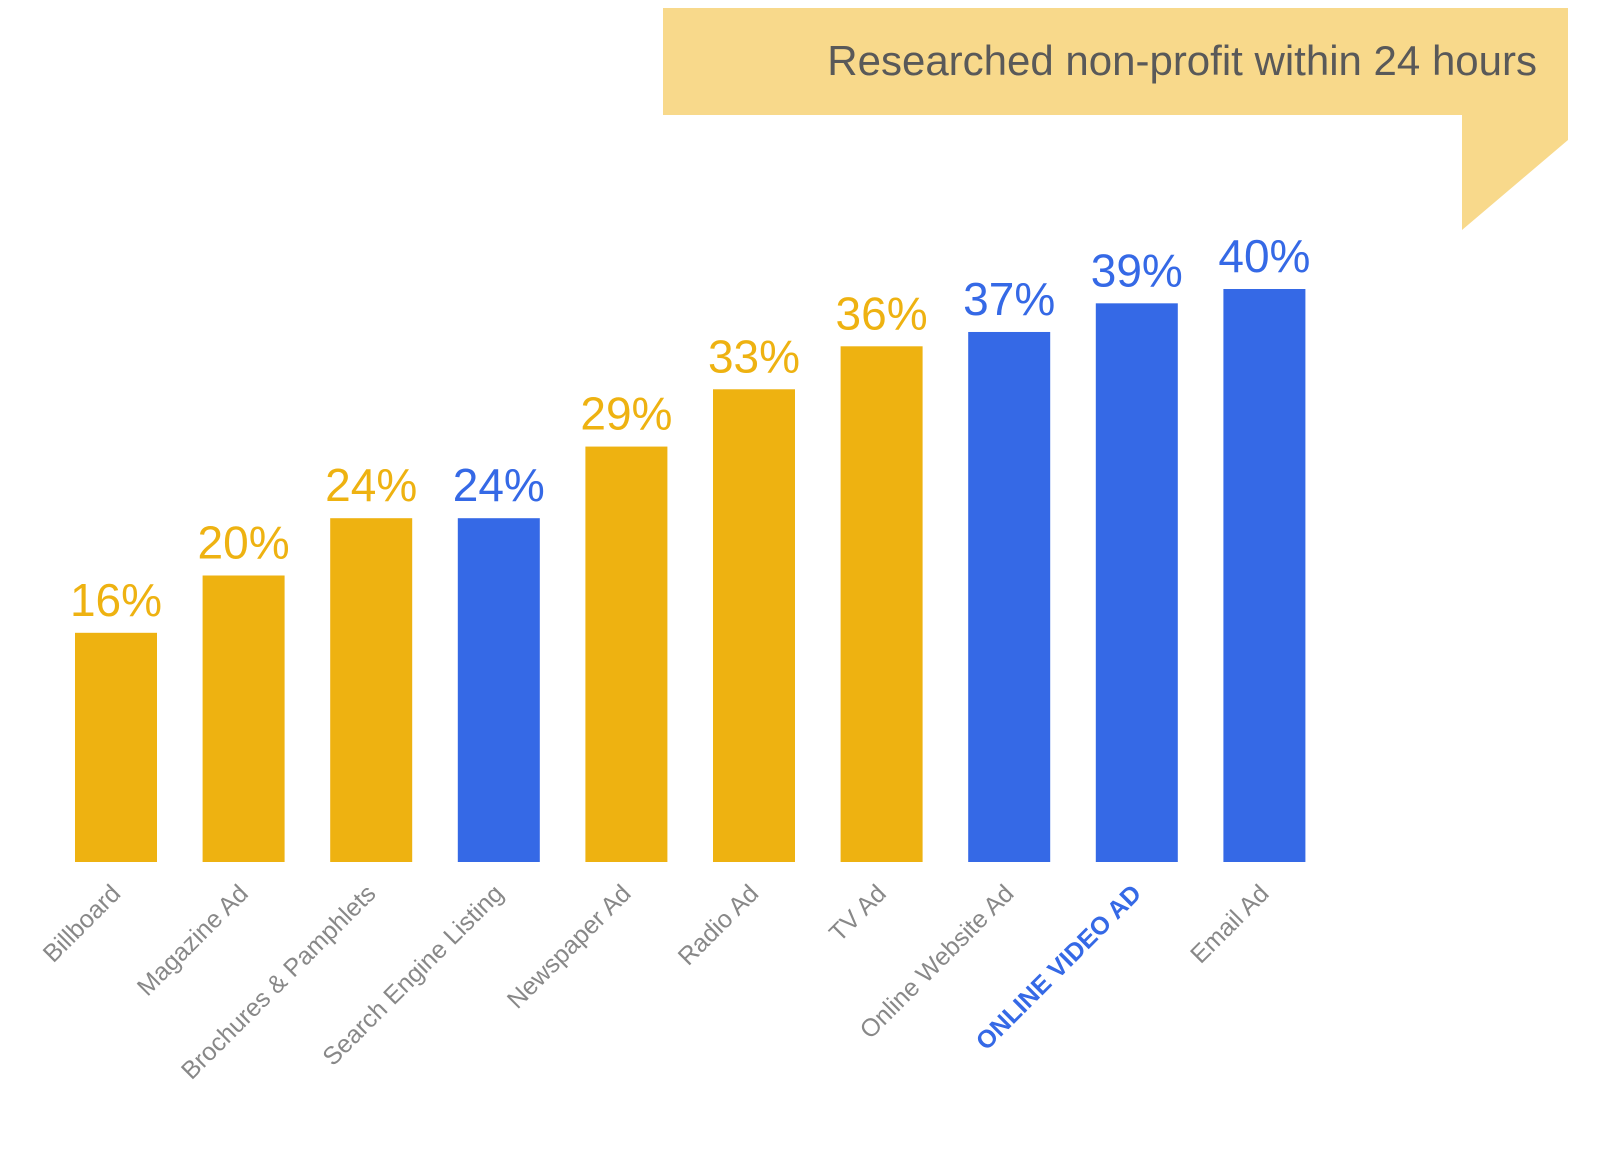  What do you see at coordinates (569, 946) in the screenshot?
I see `x-tick-label: Newspaper Ad` at bounding box center [569, 946].